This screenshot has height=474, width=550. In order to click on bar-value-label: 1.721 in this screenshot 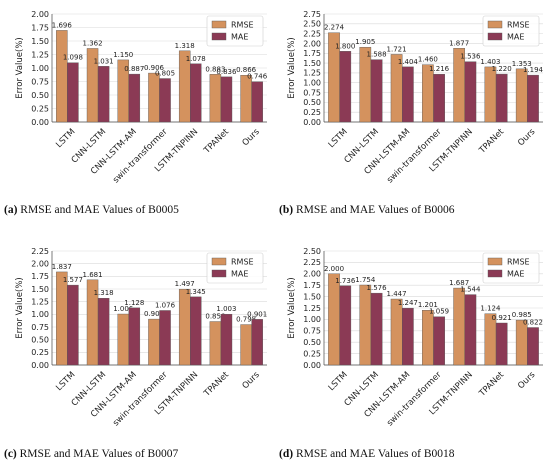, I will do `click(397, 49)`.